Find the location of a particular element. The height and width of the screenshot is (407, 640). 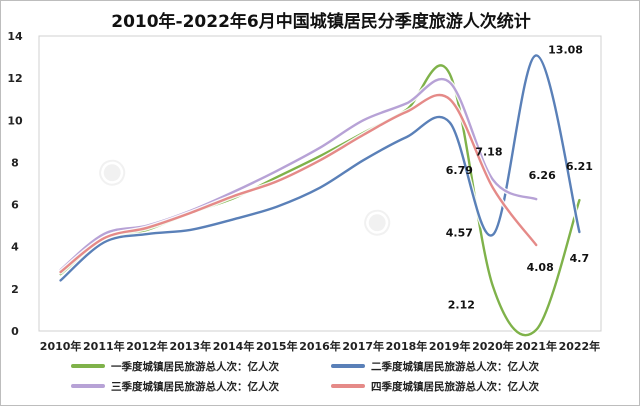

data-label: 4.57 is located at coordinates (459, 233).